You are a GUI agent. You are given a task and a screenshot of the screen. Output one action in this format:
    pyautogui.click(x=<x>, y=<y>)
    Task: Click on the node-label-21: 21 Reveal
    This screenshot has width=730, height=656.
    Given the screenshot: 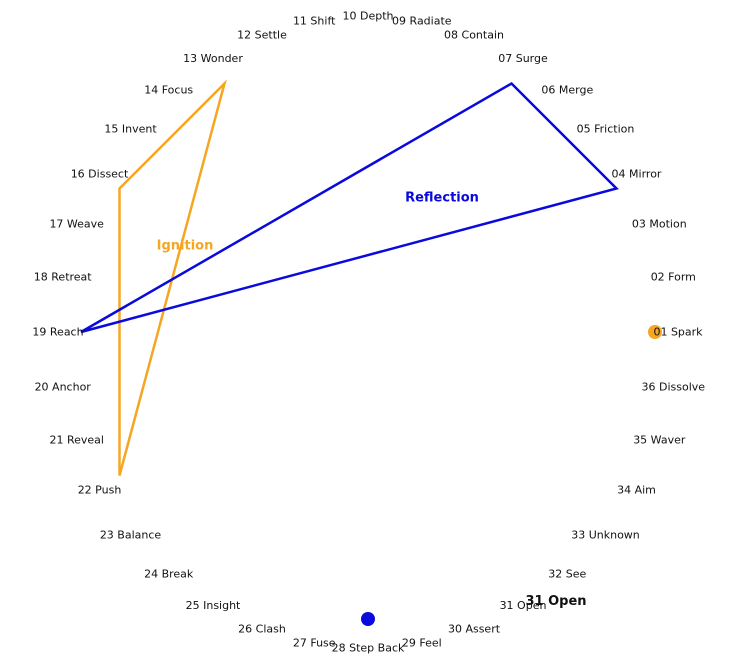 What is the action you would take?
    pyautogui.click(x=76, y=440)
    